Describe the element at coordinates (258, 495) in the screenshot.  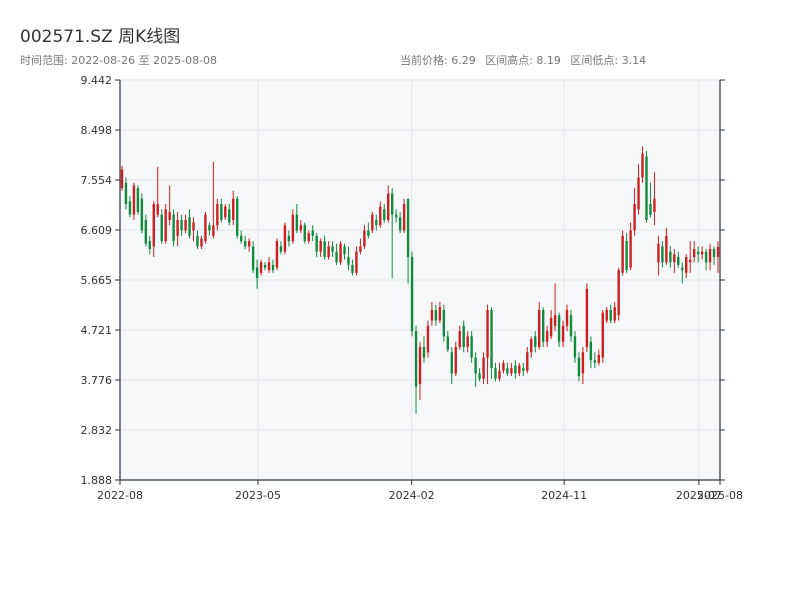
I see `x-tick-label: 2023-05` at that location.